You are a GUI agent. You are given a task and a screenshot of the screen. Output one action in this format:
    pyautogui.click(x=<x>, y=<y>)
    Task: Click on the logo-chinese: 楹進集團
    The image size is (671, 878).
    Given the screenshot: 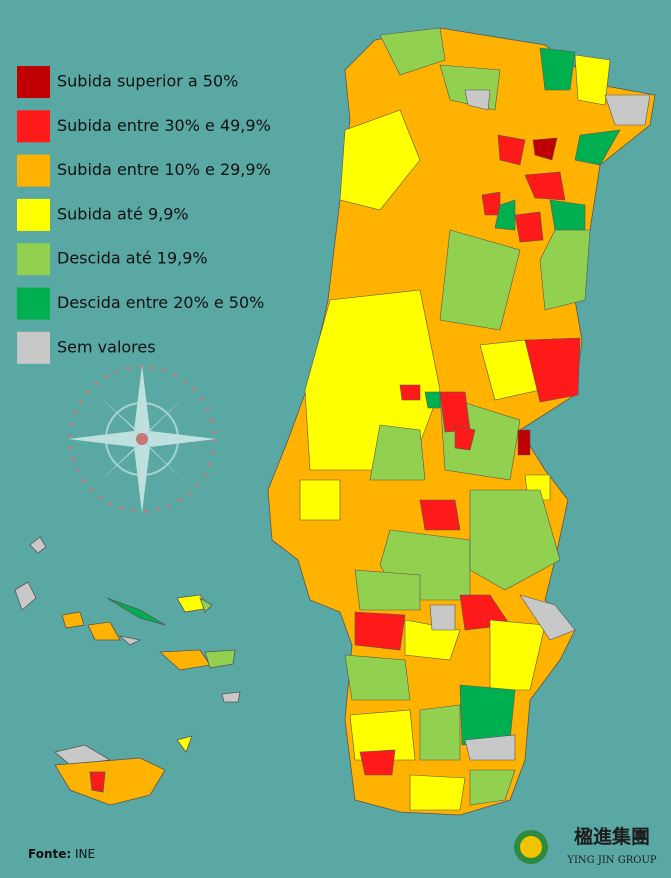 What is the action you would take?
    pyautogui.click(x=612, y=836)
    